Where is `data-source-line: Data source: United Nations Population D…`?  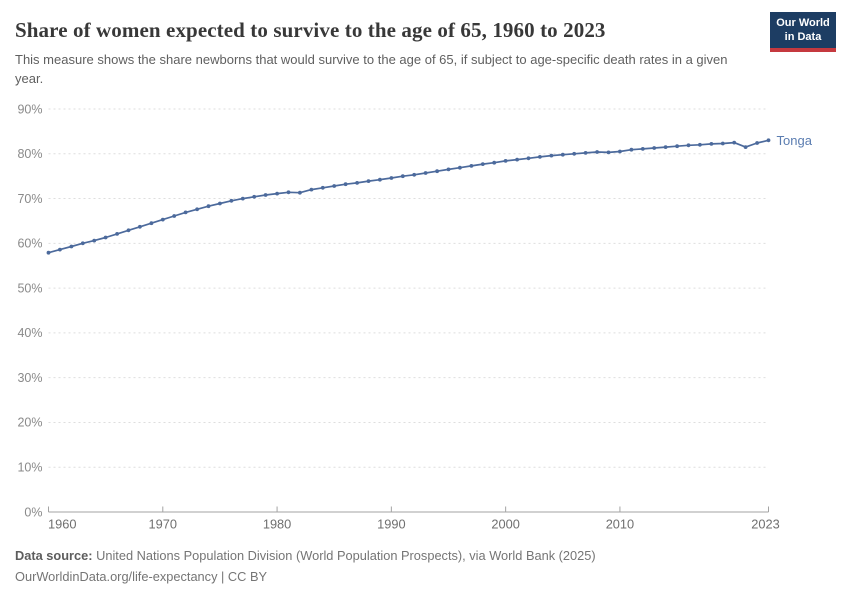
data-source-line: Data source: United Nations Population D… is located at coordinates (425, 555).